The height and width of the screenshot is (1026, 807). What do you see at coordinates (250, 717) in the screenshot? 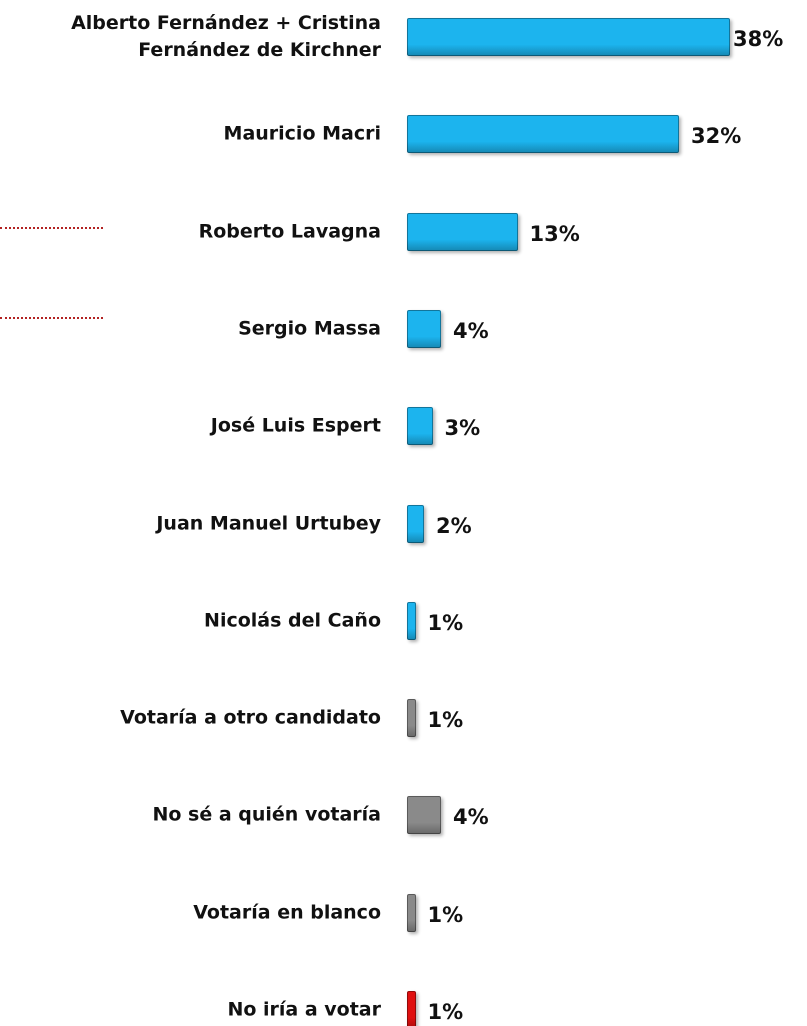
I see `category-label: Votaría a otro candidato` at bounding box center [250, 717].